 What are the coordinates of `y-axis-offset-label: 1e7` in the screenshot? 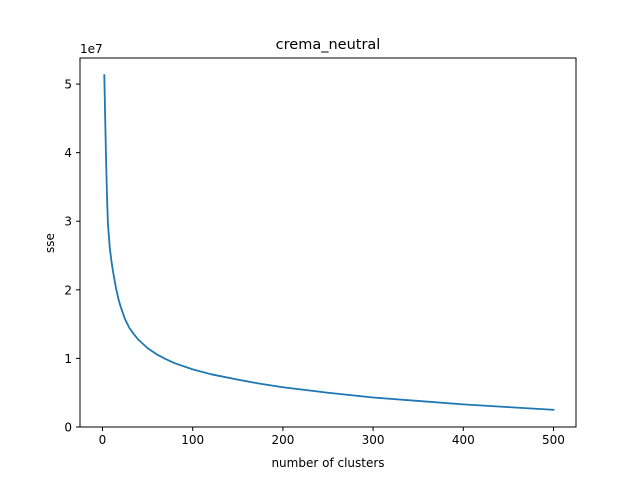 It's located at (91, 49).